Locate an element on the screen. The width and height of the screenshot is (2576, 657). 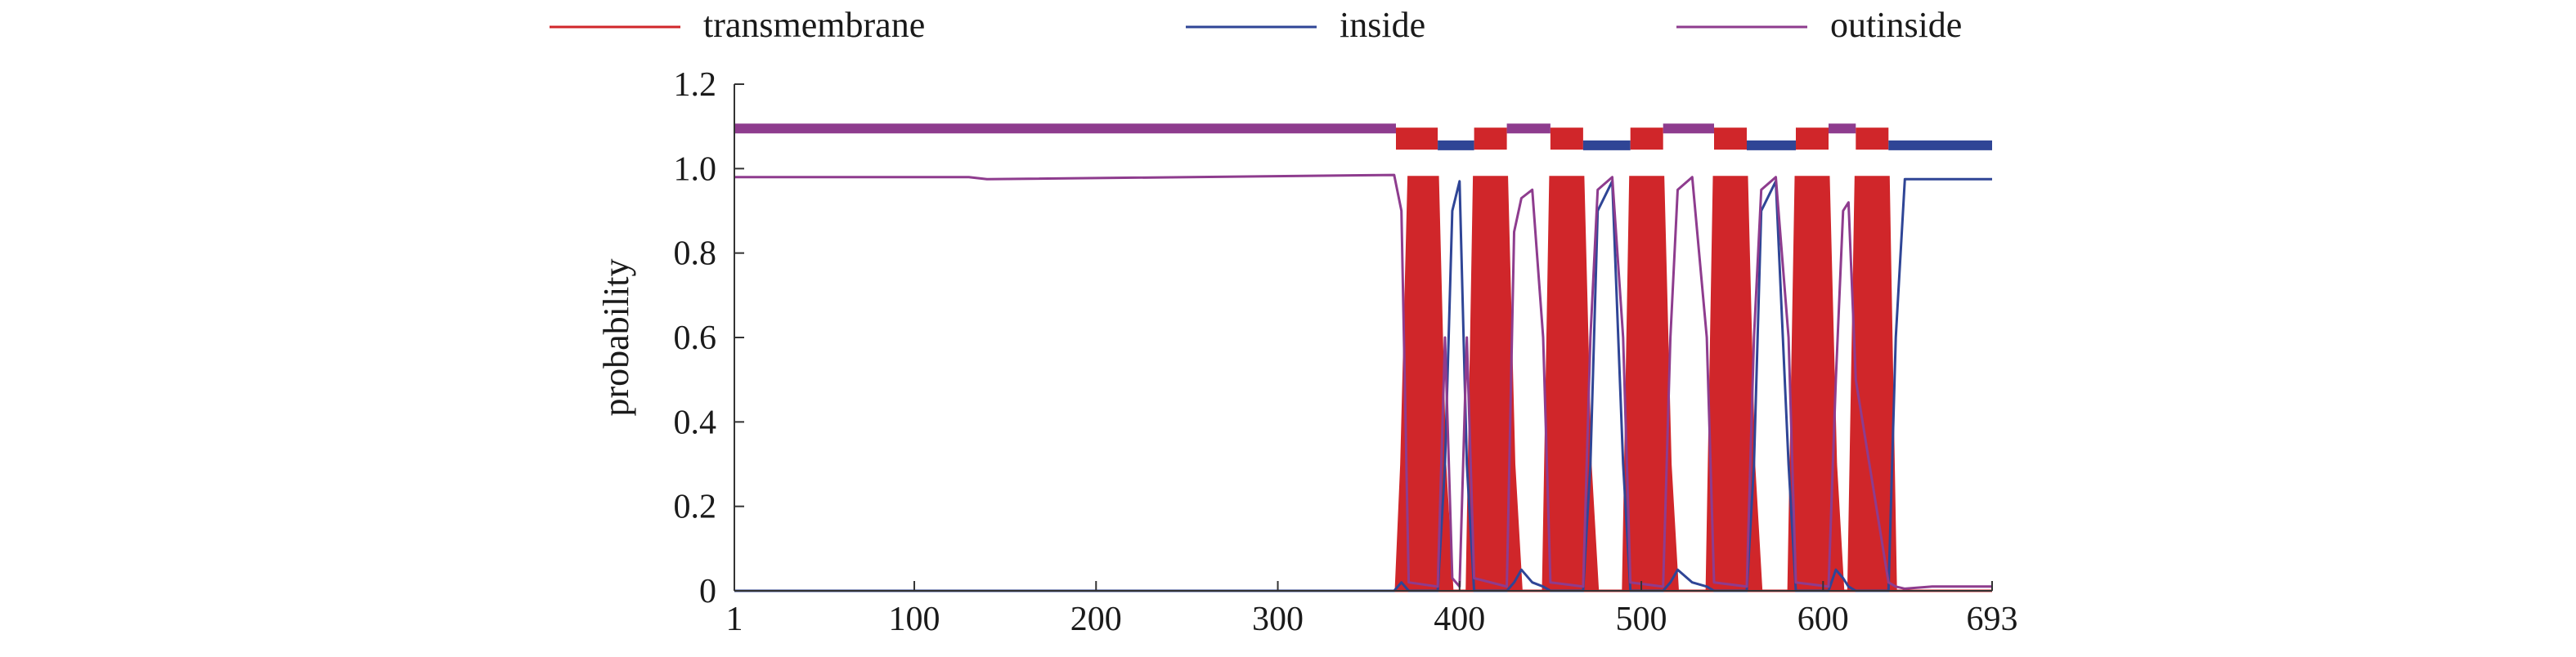
legend-label-inside: inside is located at coordinates (1382, 25).